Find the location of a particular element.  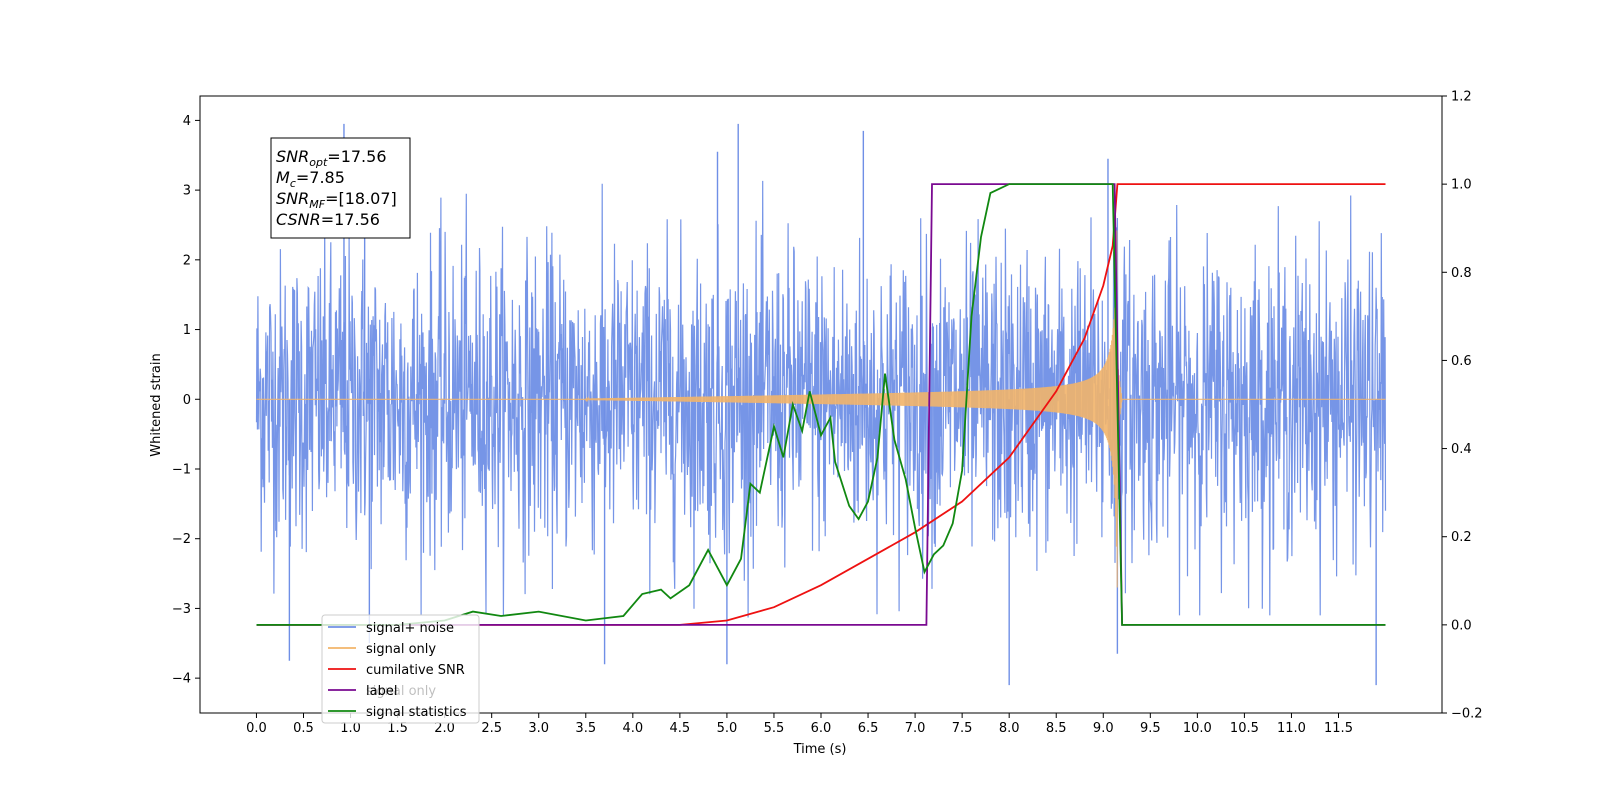

x-tick-label: 4.5 is located at coordinates (680, 728).